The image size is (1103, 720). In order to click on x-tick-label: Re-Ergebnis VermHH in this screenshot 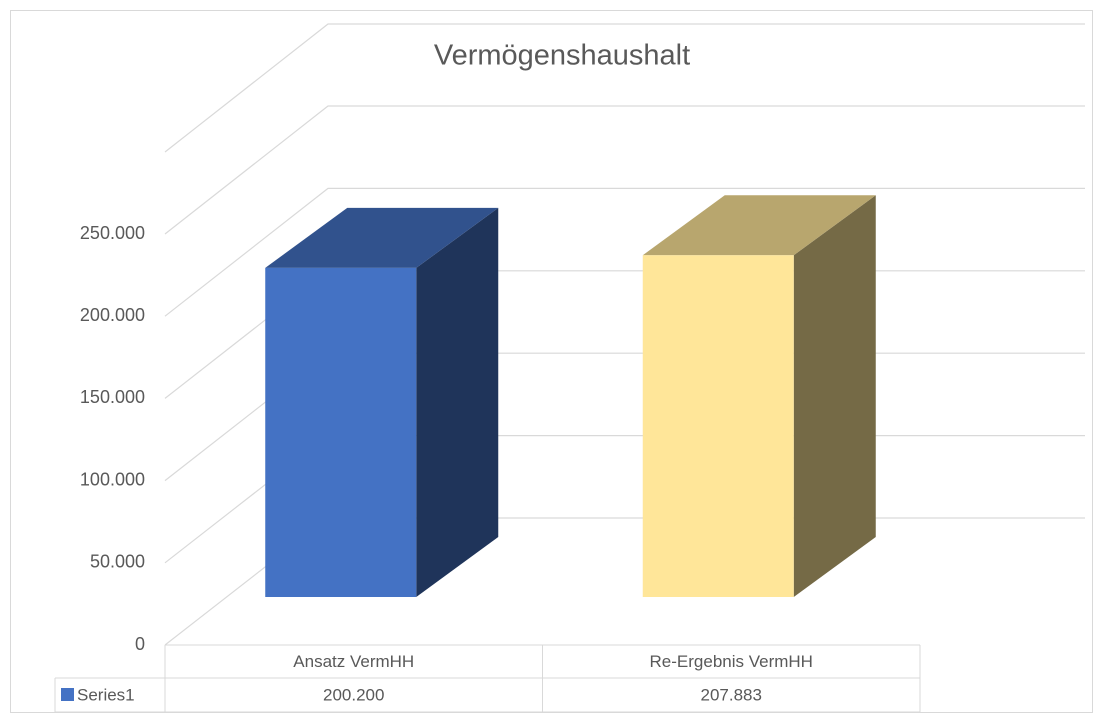, I will do `click(731, 661)`.